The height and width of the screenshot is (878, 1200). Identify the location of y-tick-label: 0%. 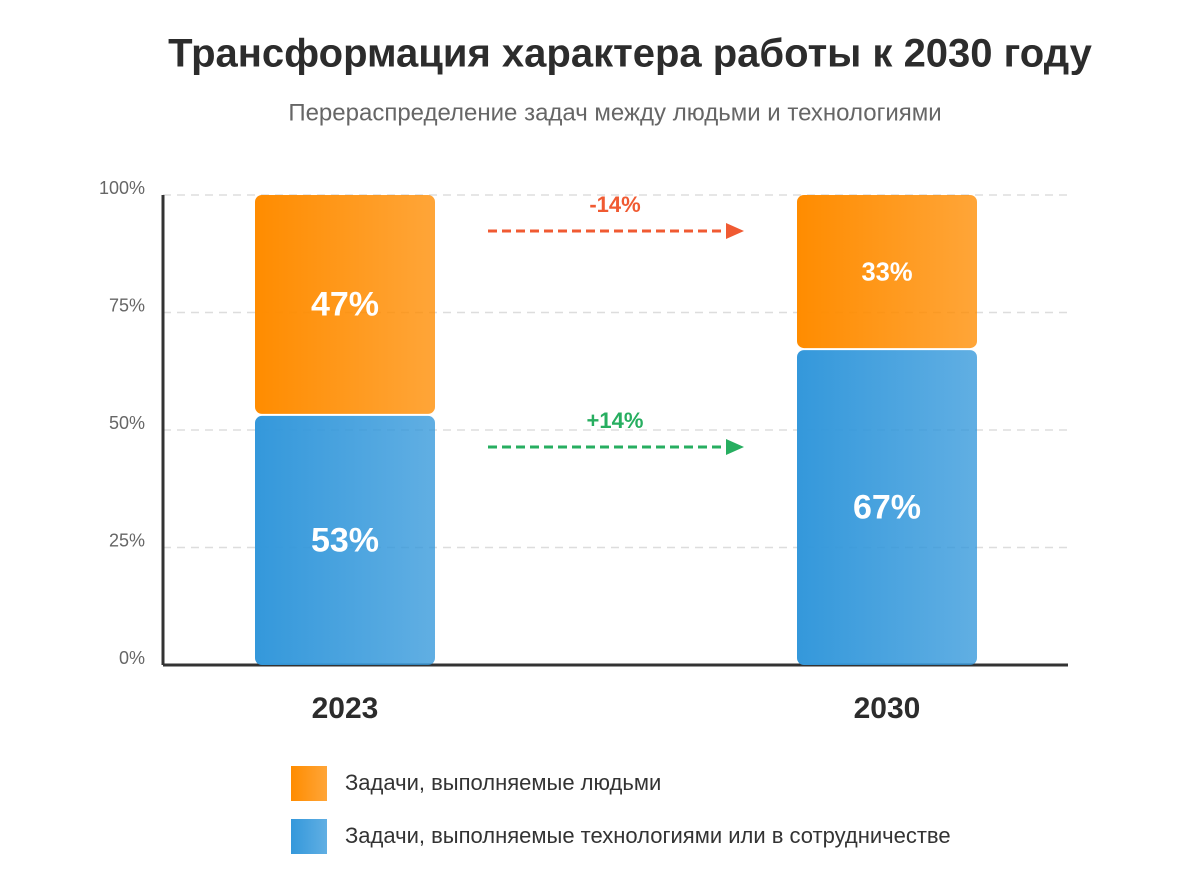
(132, 658).